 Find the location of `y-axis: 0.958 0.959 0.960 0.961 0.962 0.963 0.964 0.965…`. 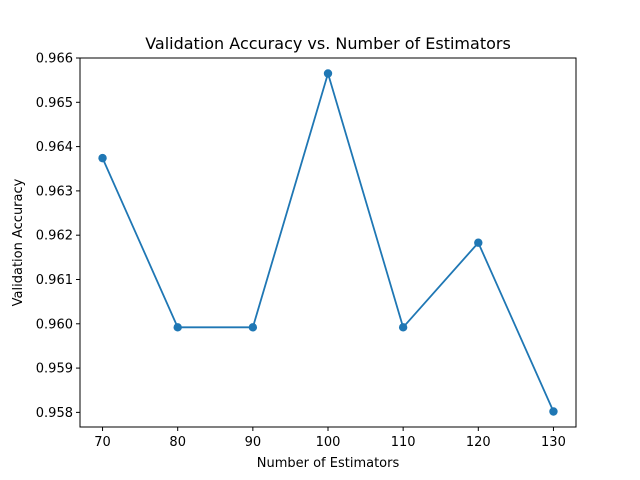

y-axis: 0.958 0.959 0.960 0.961 0.962 0.963 0.964 0.965… is located at coordinates (58, 236).